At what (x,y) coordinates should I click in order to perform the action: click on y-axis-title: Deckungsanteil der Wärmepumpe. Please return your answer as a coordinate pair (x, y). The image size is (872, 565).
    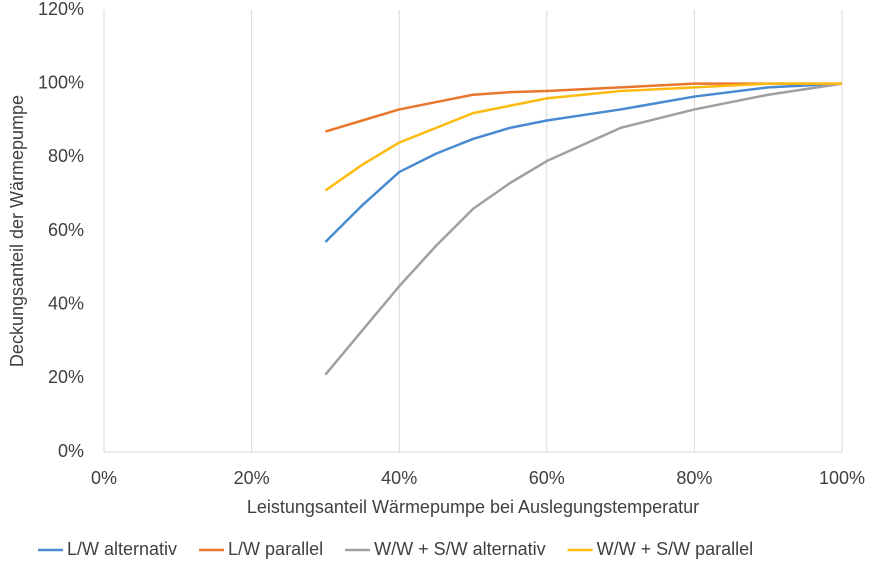
    Looking at the image, I should click on (17, 231).